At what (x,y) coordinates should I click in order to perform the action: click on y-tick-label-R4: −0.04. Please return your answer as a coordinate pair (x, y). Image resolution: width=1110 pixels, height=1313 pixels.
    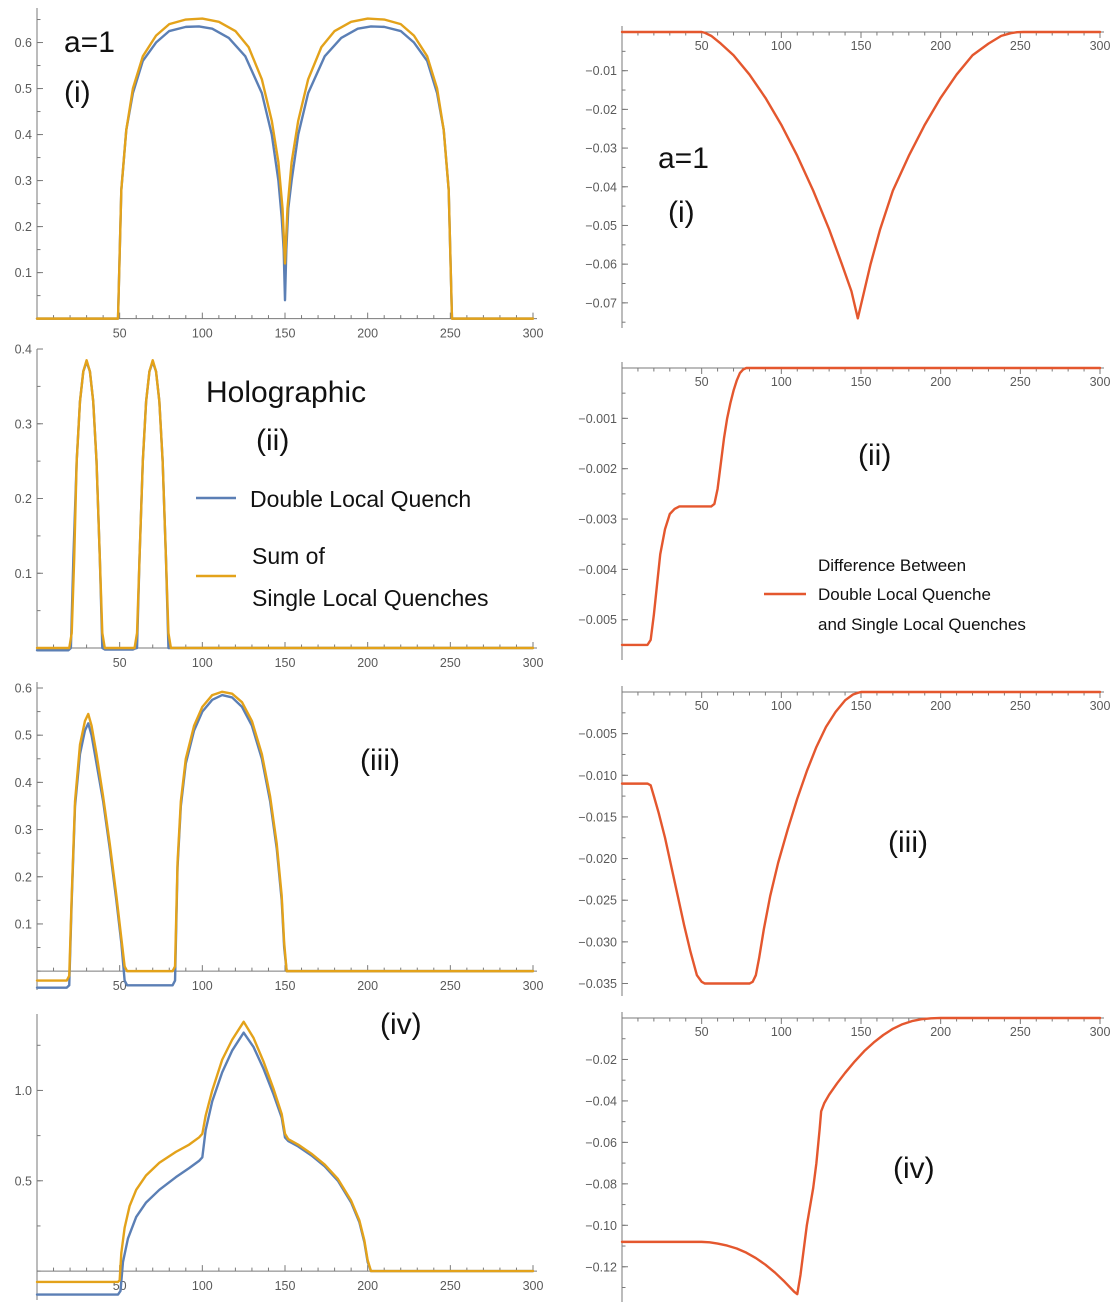
    Looking at the image, I should click on (601, 1101).